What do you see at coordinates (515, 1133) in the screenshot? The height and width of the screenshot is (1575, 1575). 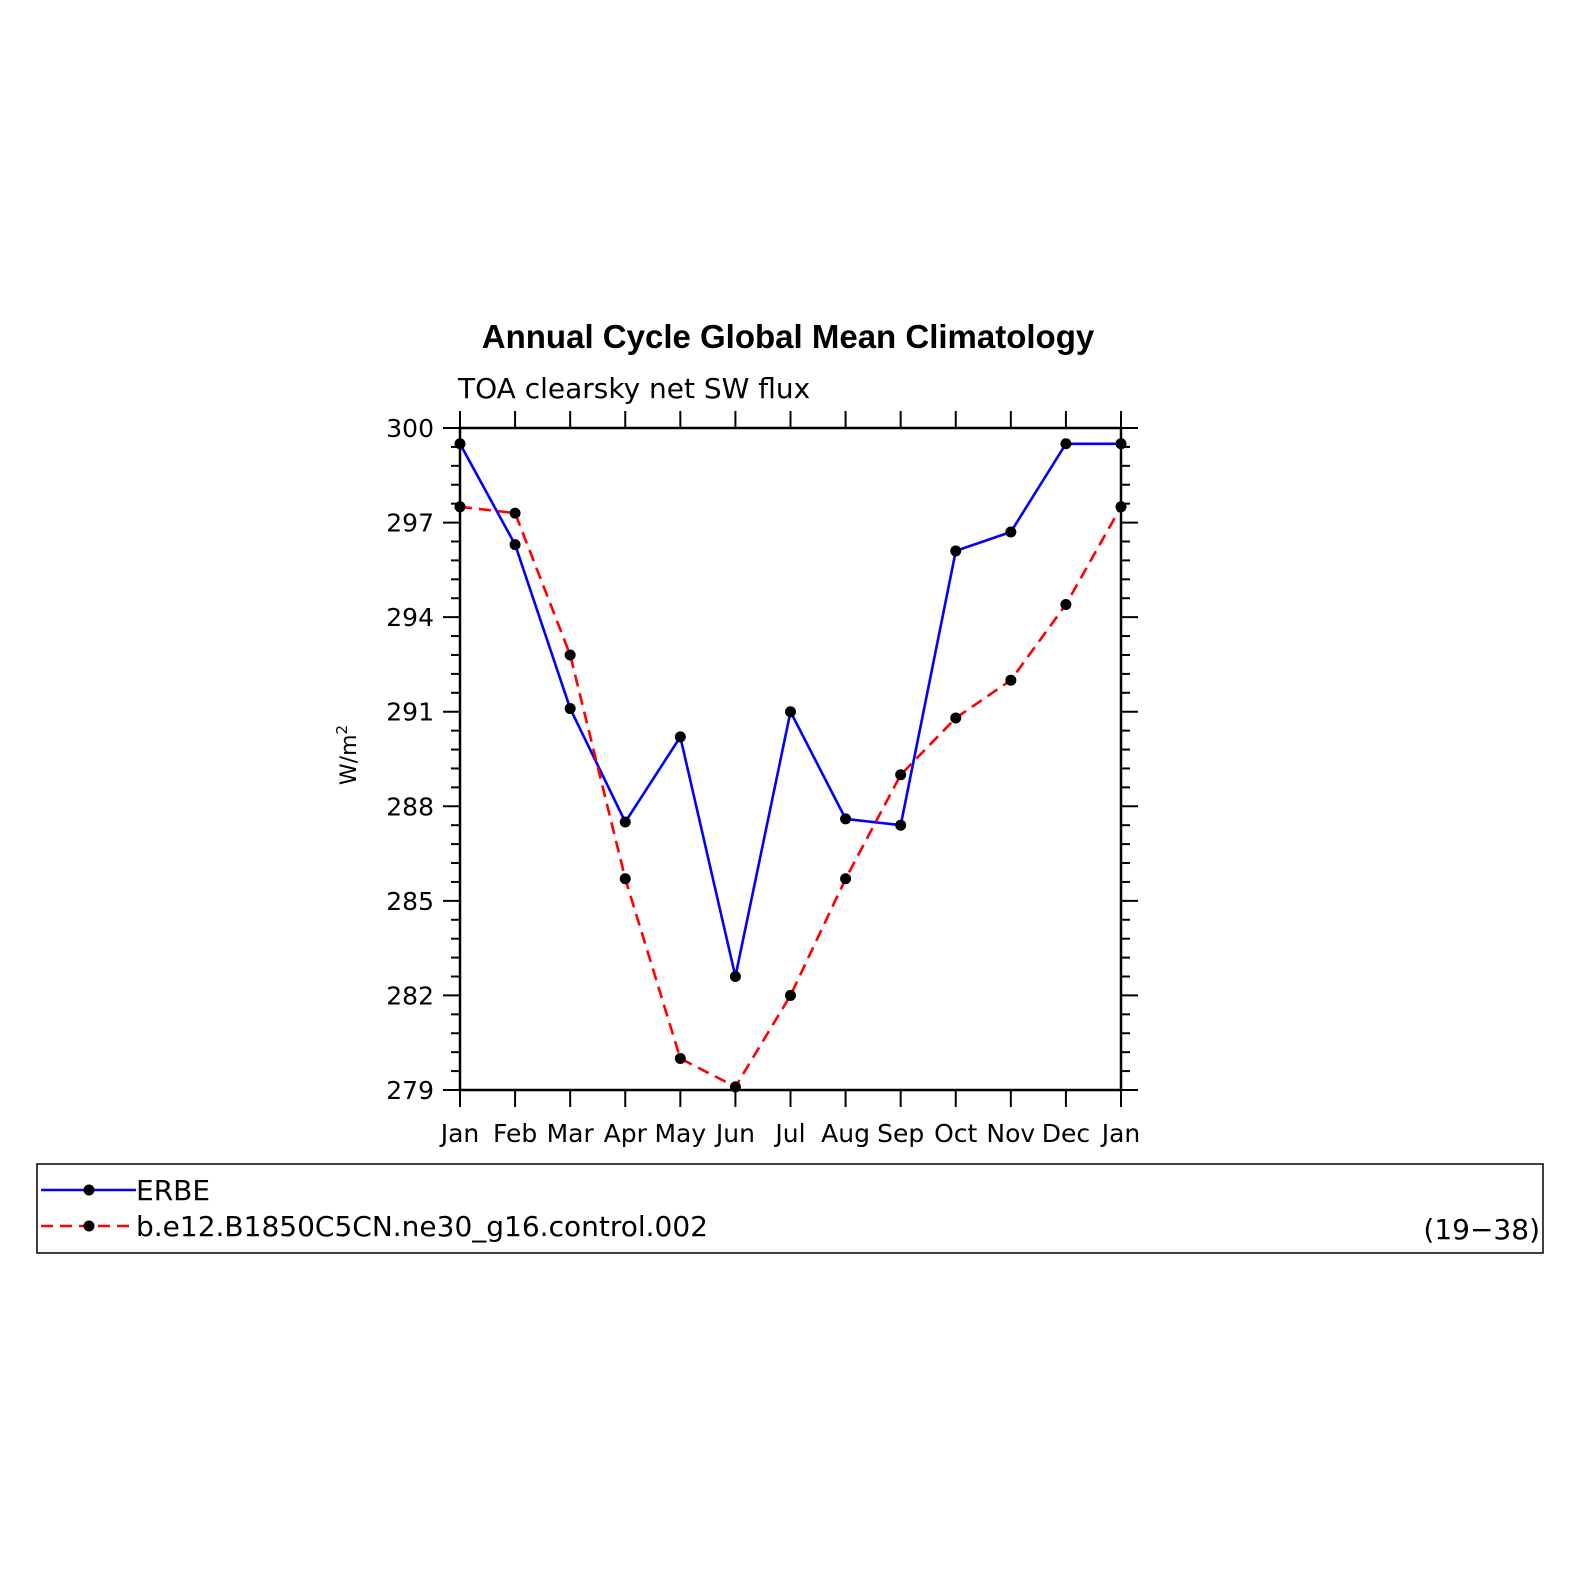 I see `x-tick-label: Feb` at bounding box center [515, 1133].